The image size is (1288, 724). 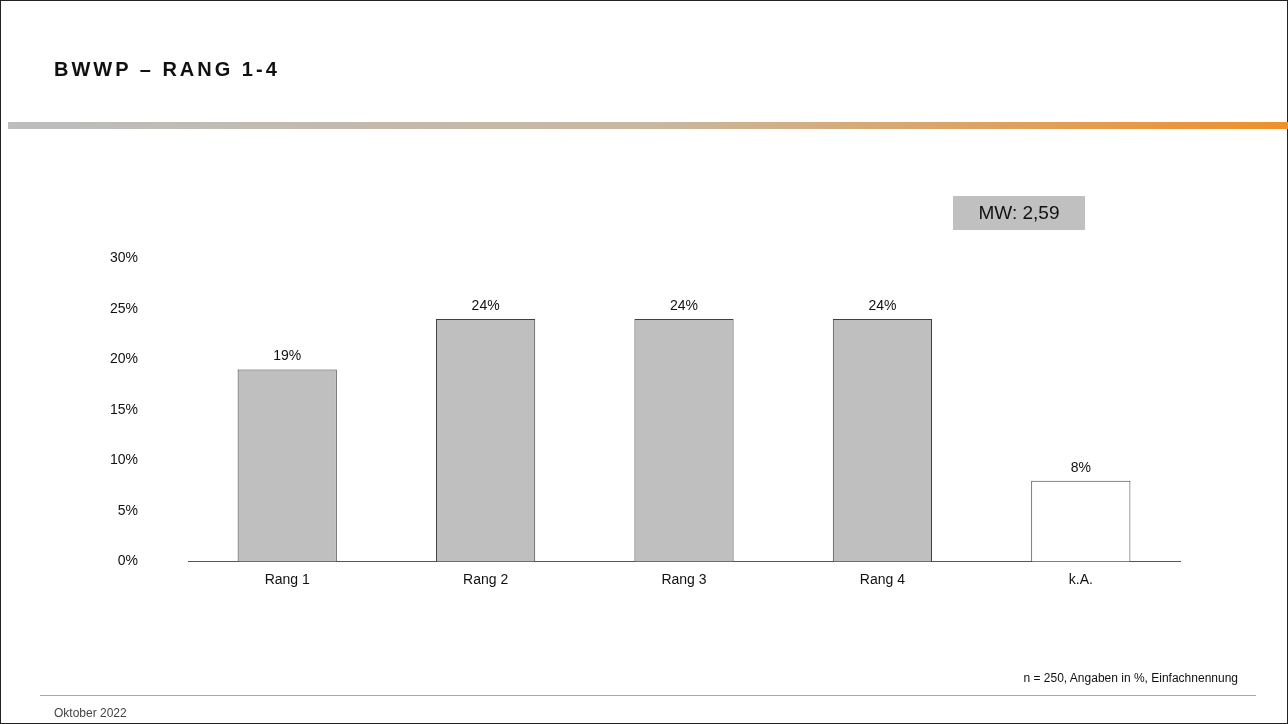 I want to click on y-tick-label: 15%, so click(x=124, y=408).